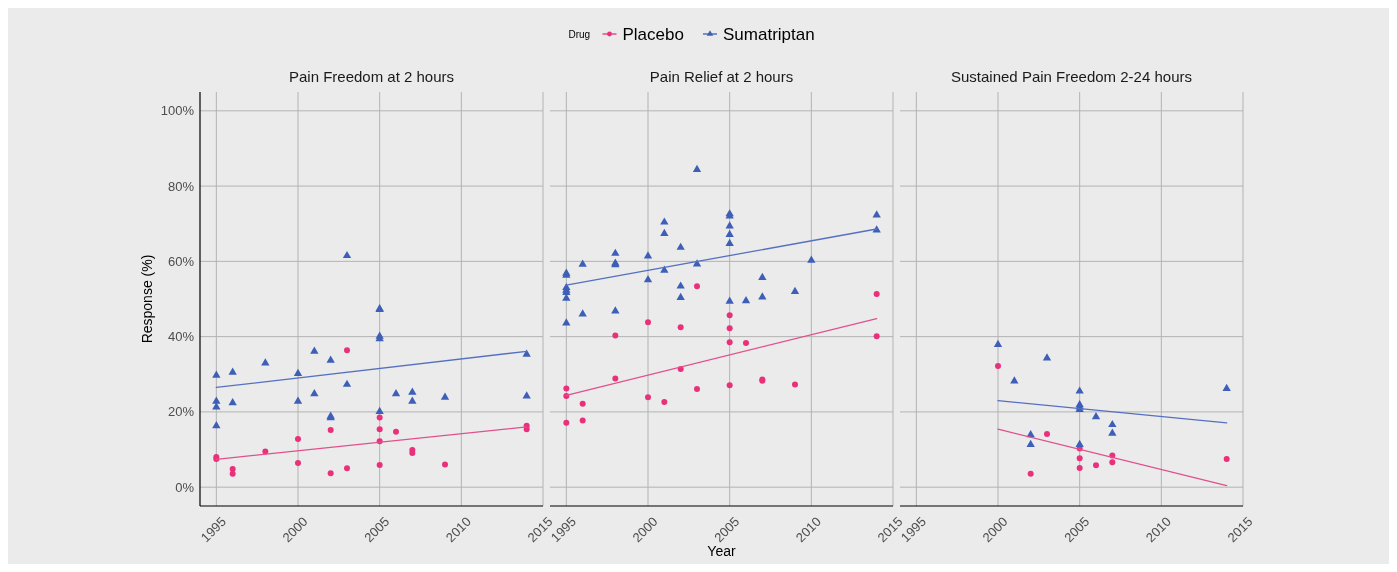  Describe the element at coordinates (721, 76) in the screenshot. I see `chart-title: Pain Relief at 2 hours` at that location.